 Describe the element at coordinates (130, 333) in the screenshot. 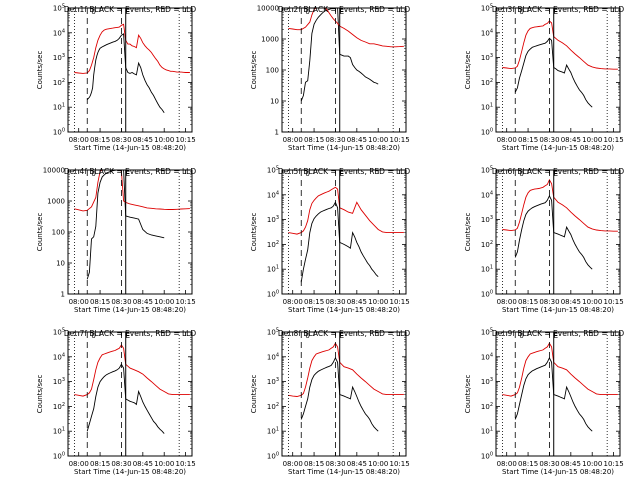

I see `panel-title: Det 7f BLACK = Events, RED = LLD` at that location.